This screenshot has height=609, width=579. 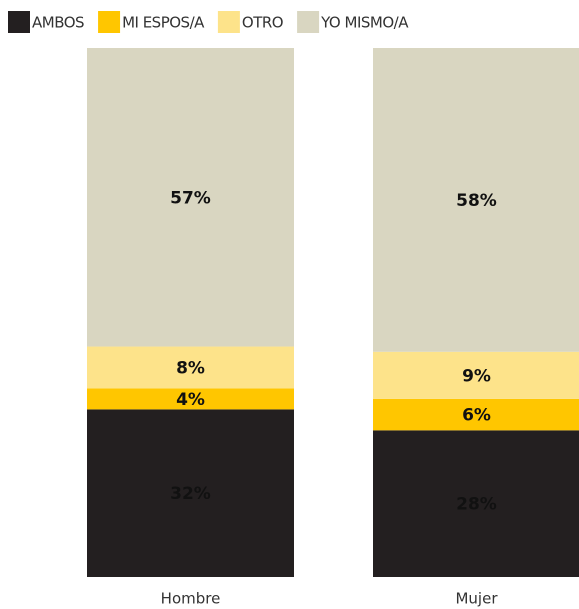 What do you see at coordinates (476, 599) in the screenshot?
I see `x-tick-label: Mujer` at bounding box center [476, 599].